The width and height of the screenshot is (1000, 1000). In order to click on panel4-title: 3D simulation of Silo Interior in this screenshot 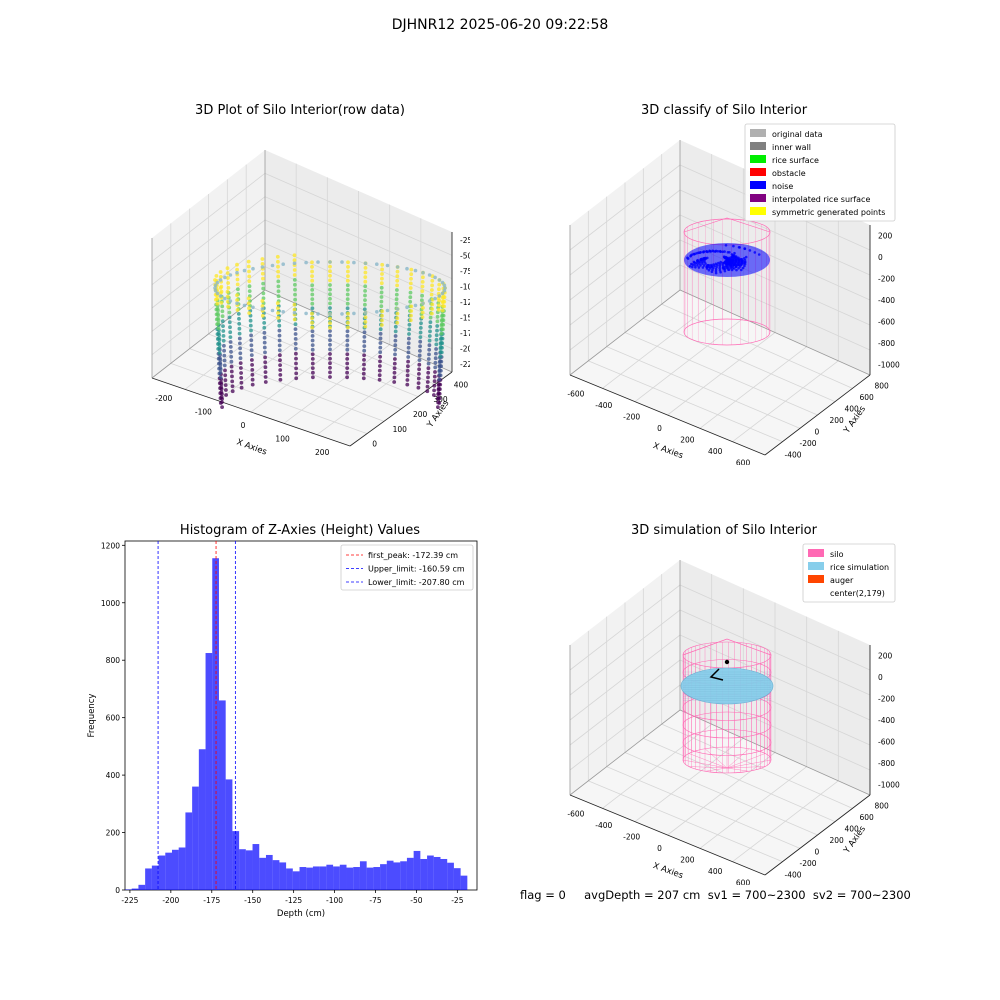, I will do `click(724, 530)`.